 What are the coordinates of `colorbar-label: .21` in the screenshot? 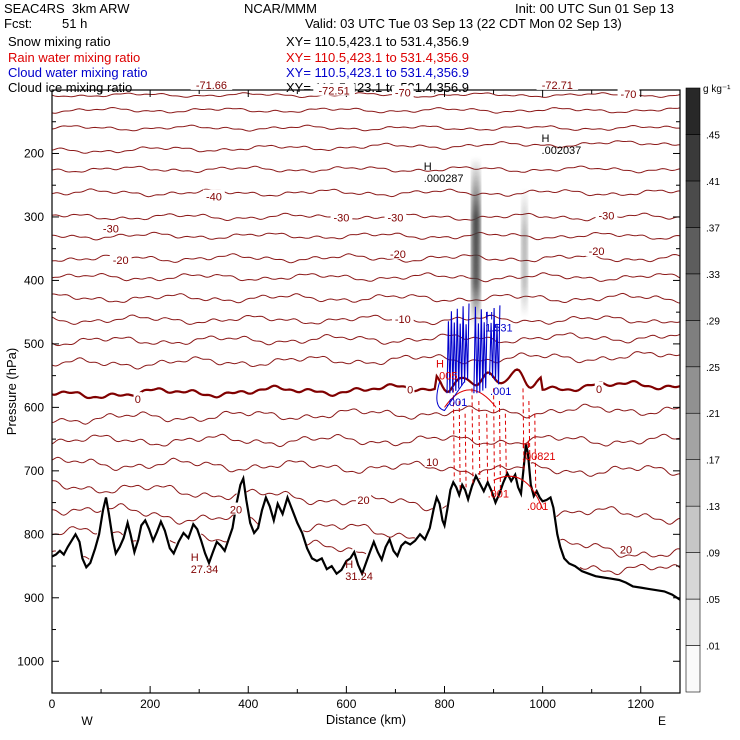 It's located at (713, 414).